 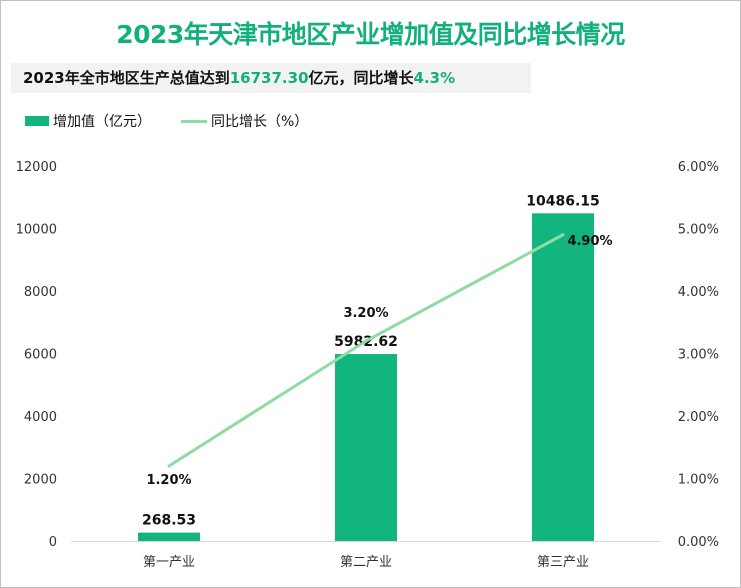 I want to click on legend: 增加值（亿元） 同比增长（%）, so click(x=166, y=121).